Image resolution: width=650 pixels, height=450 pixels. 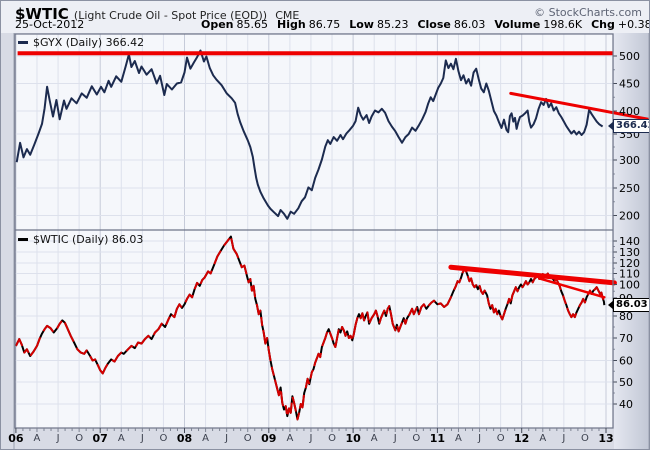 What do you see at coordinates (42, 14) in the screenshot?
I see `symbol-label: $WTIC` at bounding box center [42, 14].